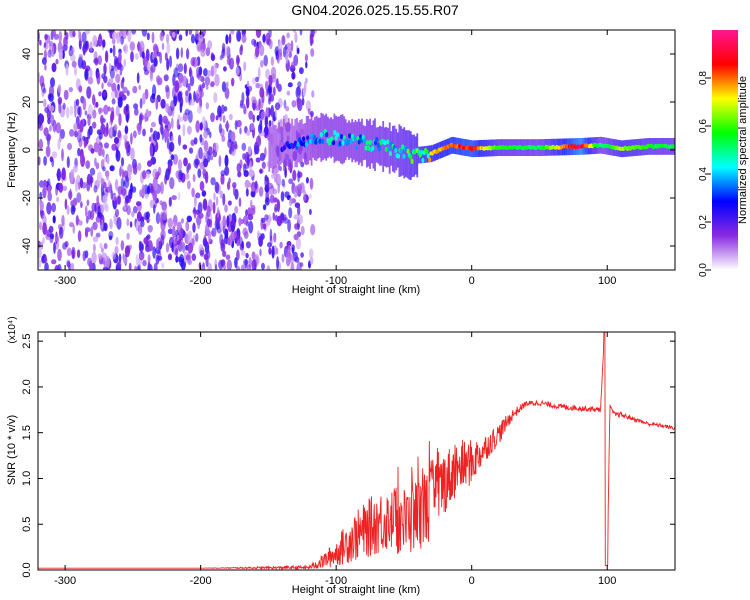 Image resolution: width=750 pixels, height=600 pixels. Describe the element at coordinates (725, 150) in the screenshot. I see `colorbar-gradient` at that location.